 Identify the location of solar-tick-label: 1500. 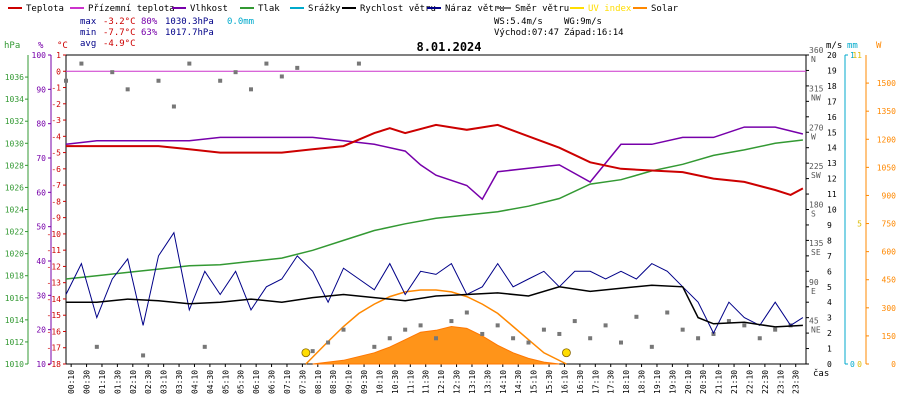
(886, 83).